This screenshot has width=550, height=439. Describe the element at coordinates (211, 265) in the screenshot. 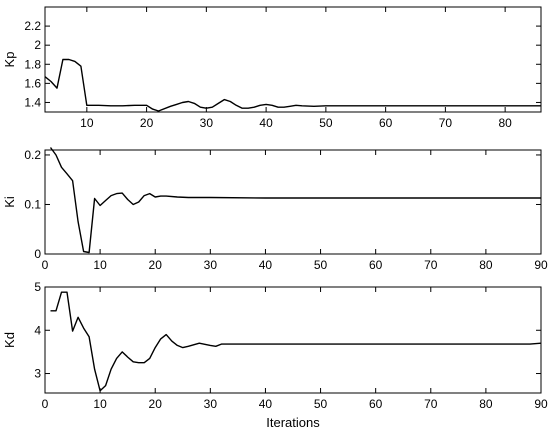

I see `ki-x-tick-label: 30` at that location.